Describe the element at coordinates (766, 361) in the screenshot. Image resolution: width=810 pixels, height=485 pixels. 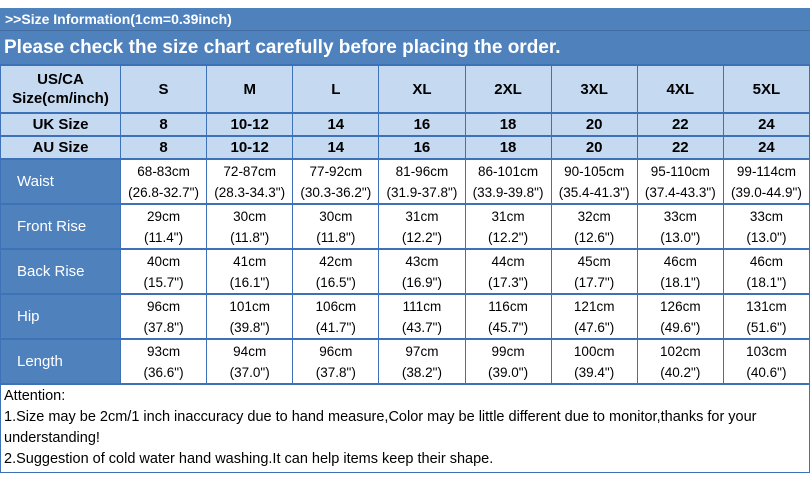
I see `measurement-cell: 103cm (40.6")` at that location.